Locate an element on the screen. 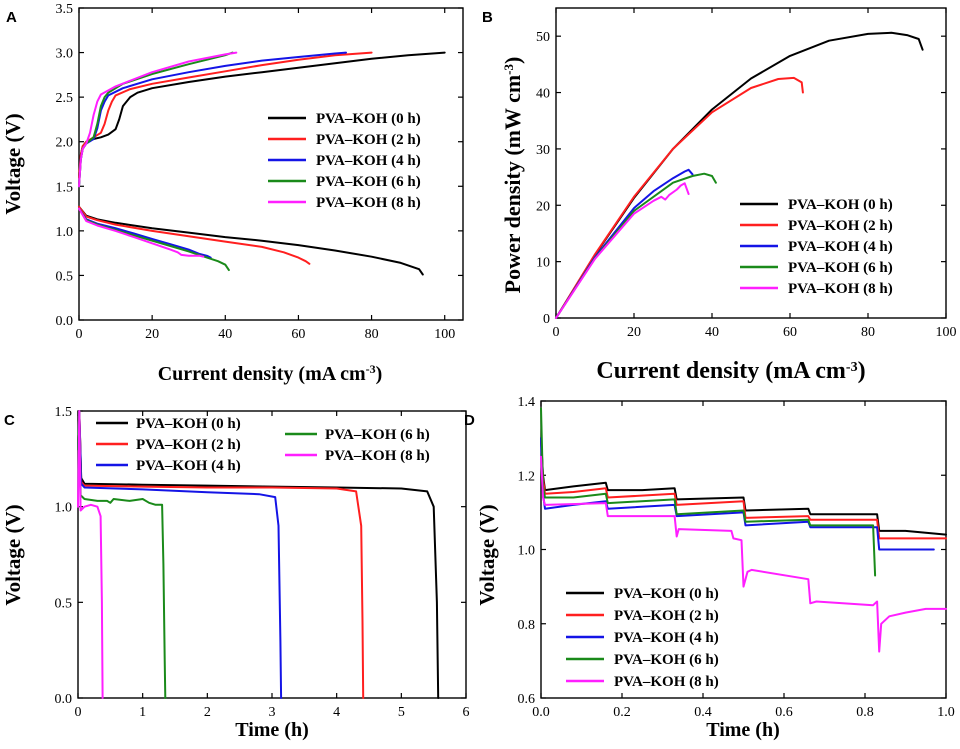  series-discharge-line-8h is located at coordinates (141, 232).